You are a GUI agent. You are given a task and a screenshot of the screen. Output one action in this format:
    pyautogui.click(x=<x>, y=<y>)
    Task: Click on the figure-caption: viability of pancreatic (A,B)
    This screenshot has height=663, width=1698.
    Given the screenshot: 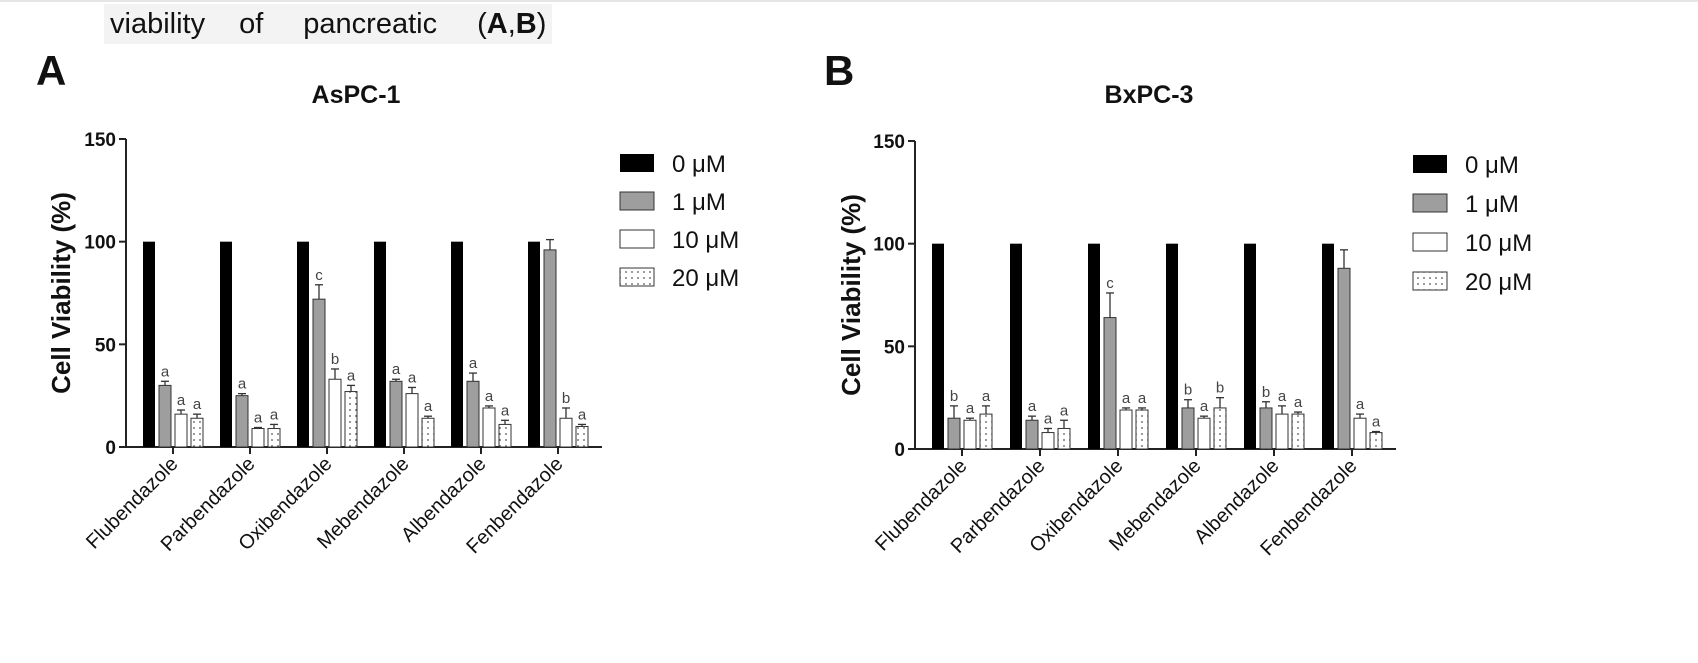 What is the action you would take?
    pyautogui.click(x=328, y=24)
    